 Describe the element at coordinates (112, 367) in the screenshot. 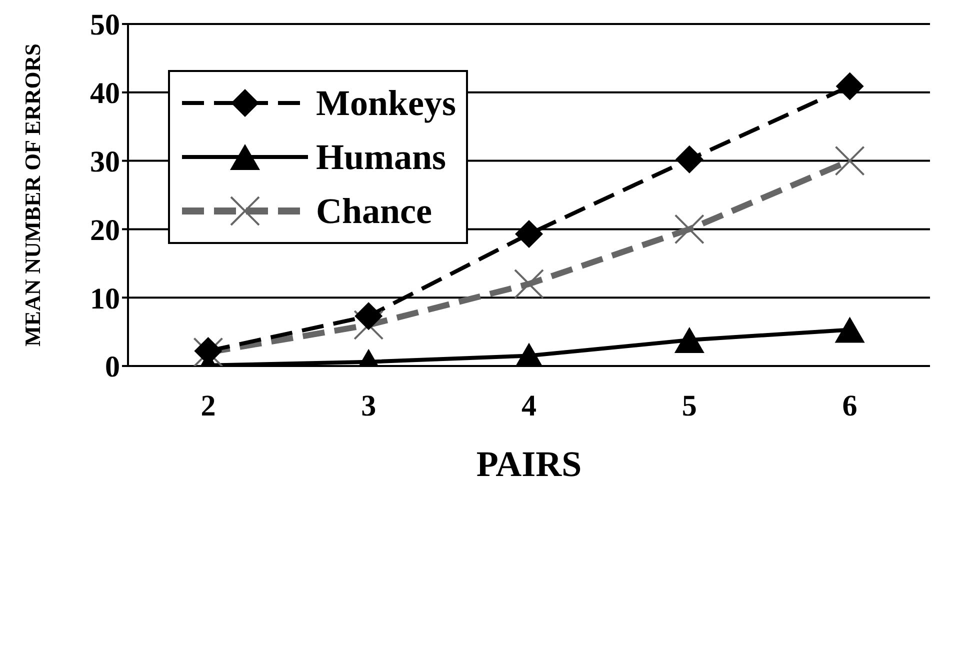

I see `y-tick-label: 0` at that location.